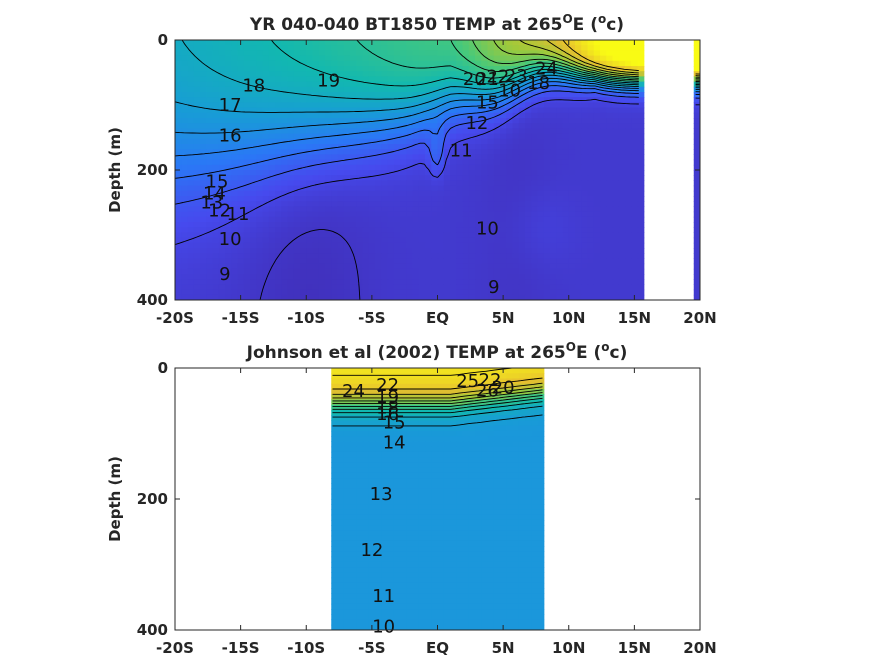 The height and width of the screenshot is (656, 875). Describe the element at coordinates (509, 91) in the screenshot. I see `contour-label: 10` at that location.